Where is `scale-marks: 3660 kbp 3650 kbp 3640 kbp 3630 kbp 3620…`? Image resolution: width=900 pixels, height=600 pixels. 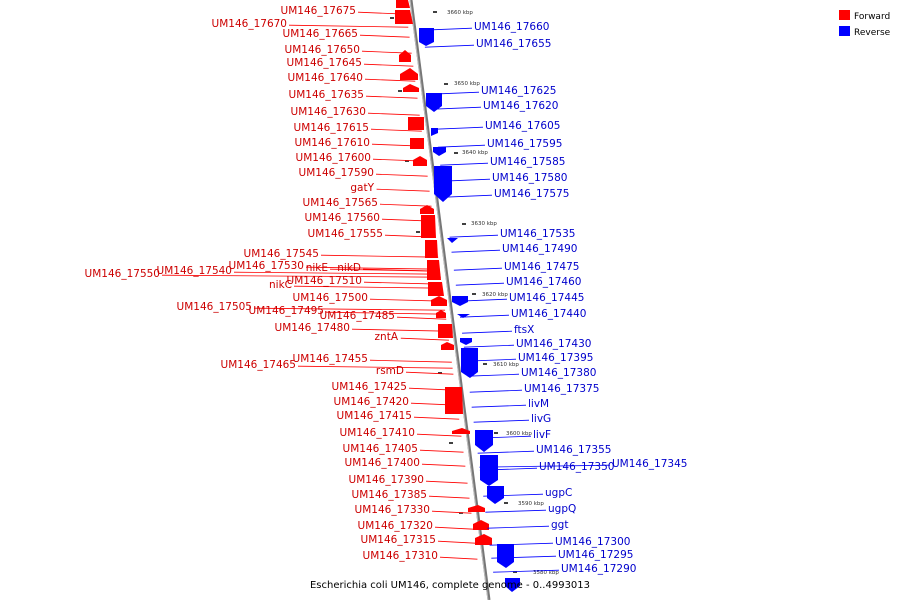
scale-marks: 3660 kbp 3650 kbp 3640 kbp 3630 kbp 3620… is located at coordinates (496, 293).